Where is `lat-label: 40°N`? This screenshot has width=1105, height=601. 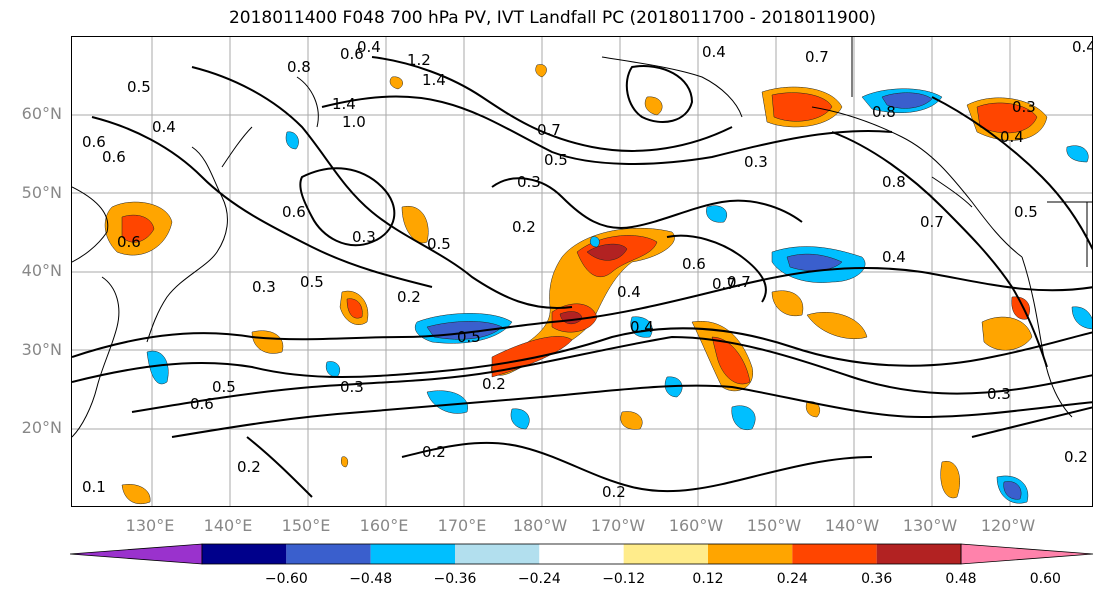
lat-label: 40°N is located at coordinates (41, 270).